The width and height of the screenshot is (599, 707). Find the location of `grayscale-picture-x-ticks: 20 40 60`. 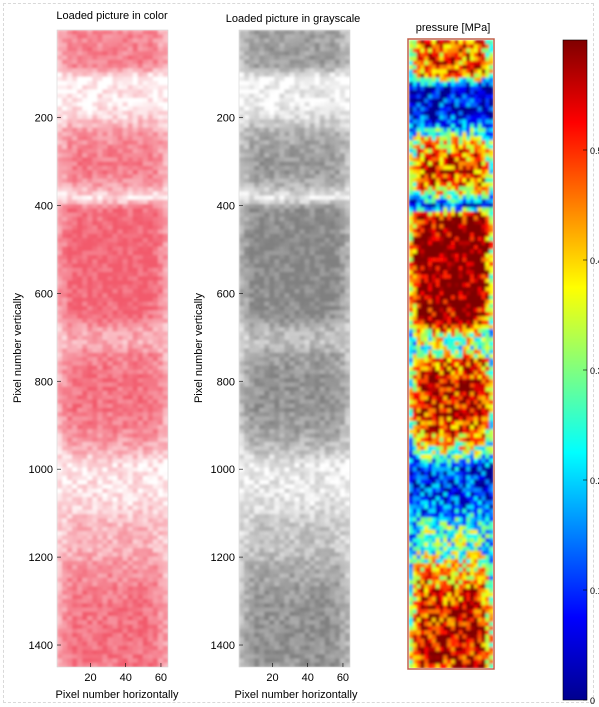

grayscale-picture-x-ticks: 20 40 60 is located at coordinates (307, 673).